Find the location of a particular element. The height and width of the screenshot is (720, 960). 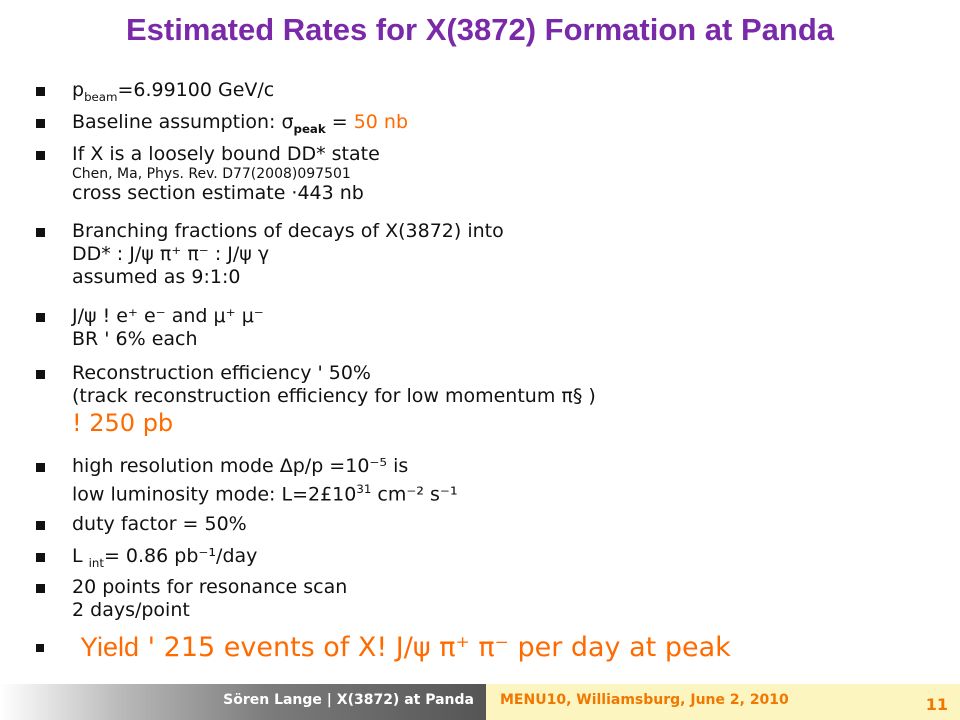

reference-text: Chen, Ma, Phys. Rev. D77(2008)097501 is located at coordinates (211, 174).